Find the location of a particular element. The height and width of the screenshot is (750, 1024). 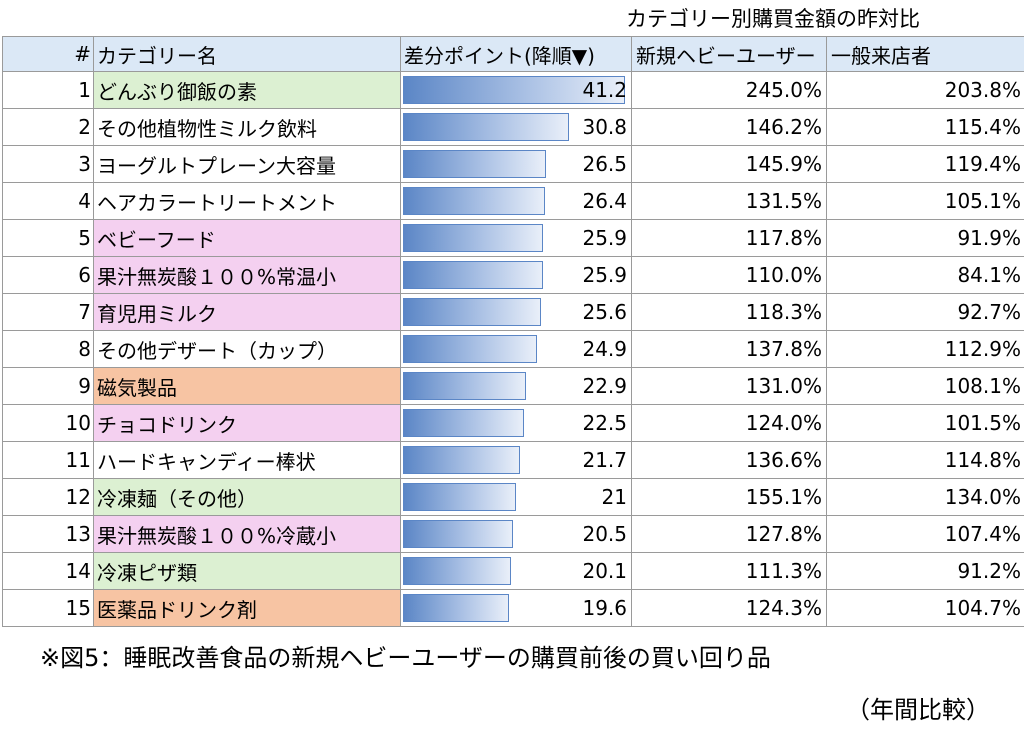

diff-value: 26.5 is located at coordinates (604, 164).